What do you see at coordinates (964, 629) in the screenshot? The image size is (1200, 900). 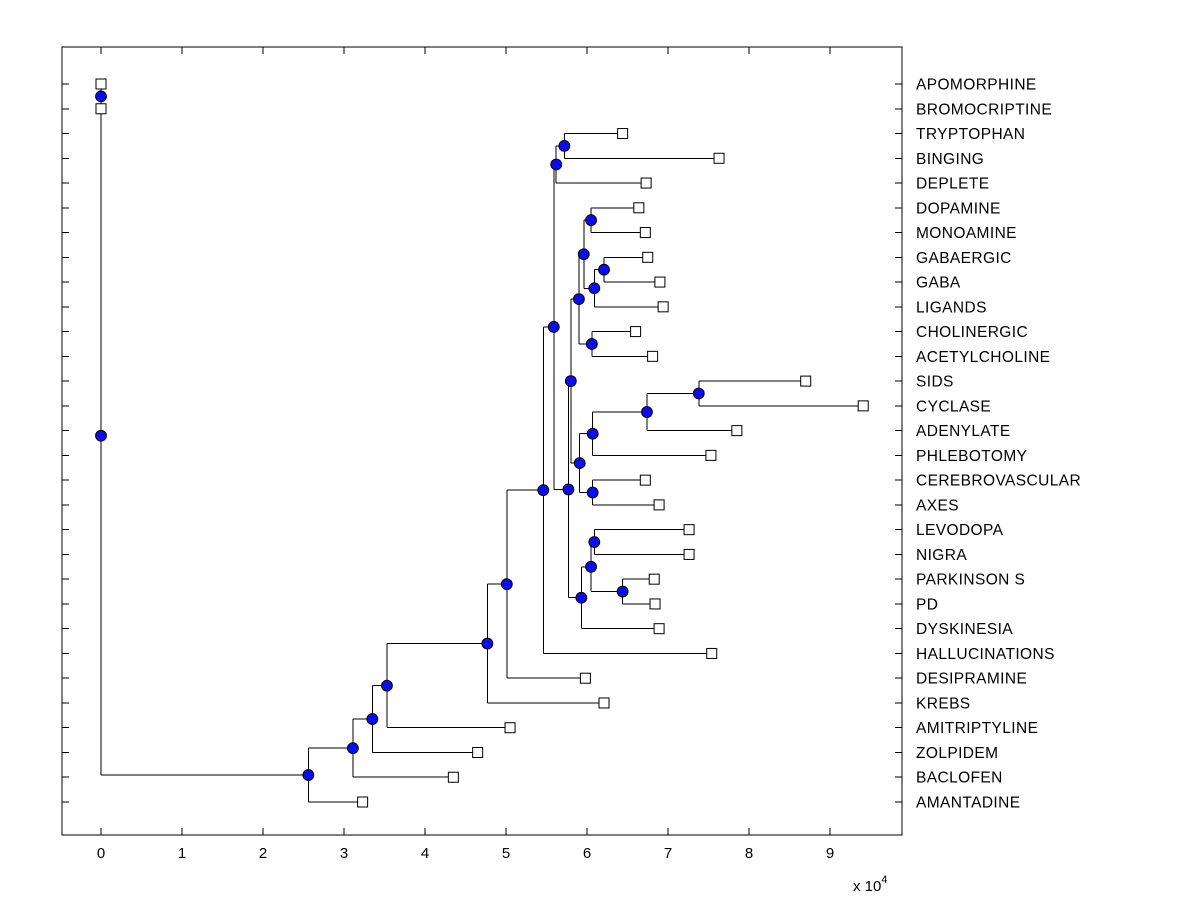 I see `leaf-label: DYSKINESIA` at bounding box center [964, 629].